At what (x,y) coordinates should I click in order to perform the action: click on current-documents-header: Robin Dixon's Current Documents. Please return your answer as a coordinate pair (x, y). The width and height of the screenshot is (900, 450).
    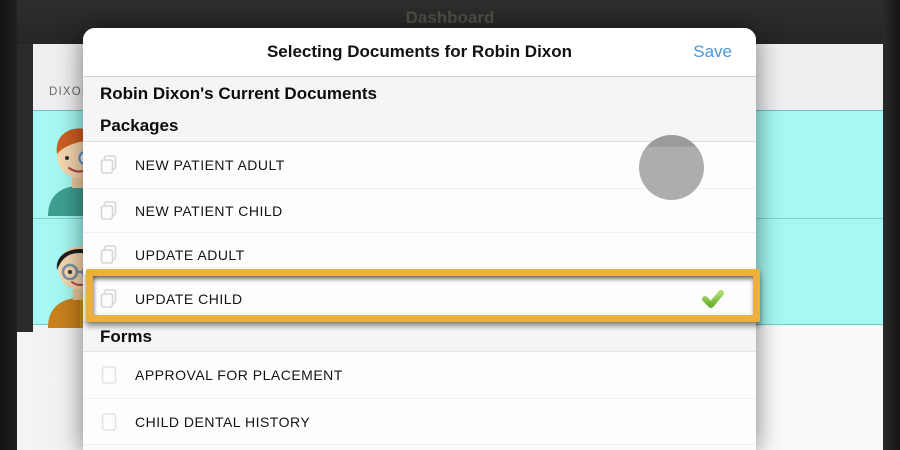
    Looking at the image, I should click on (239, 93).